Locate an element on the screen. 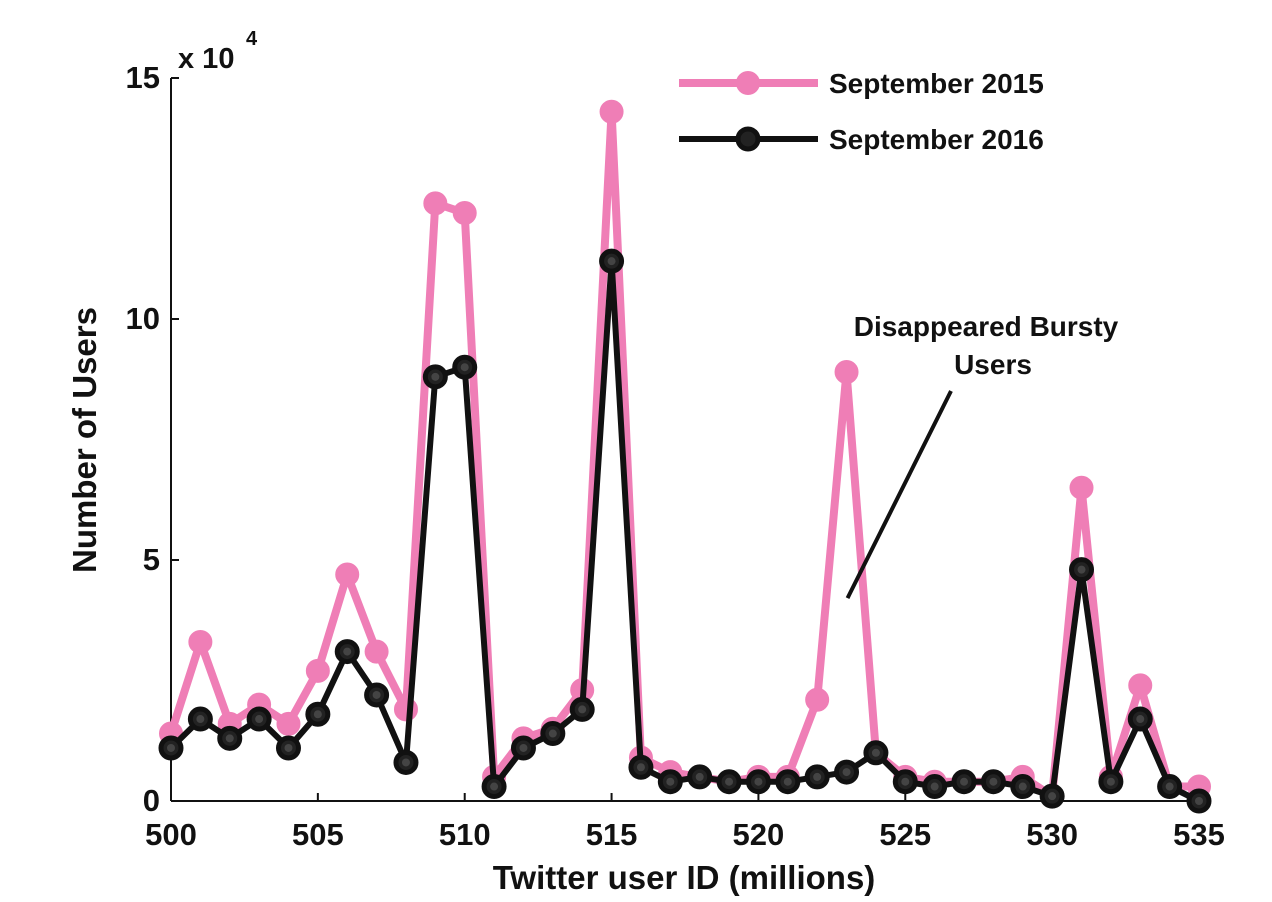  y-tick-label-0: 0 is located at coordinates (151, 800).